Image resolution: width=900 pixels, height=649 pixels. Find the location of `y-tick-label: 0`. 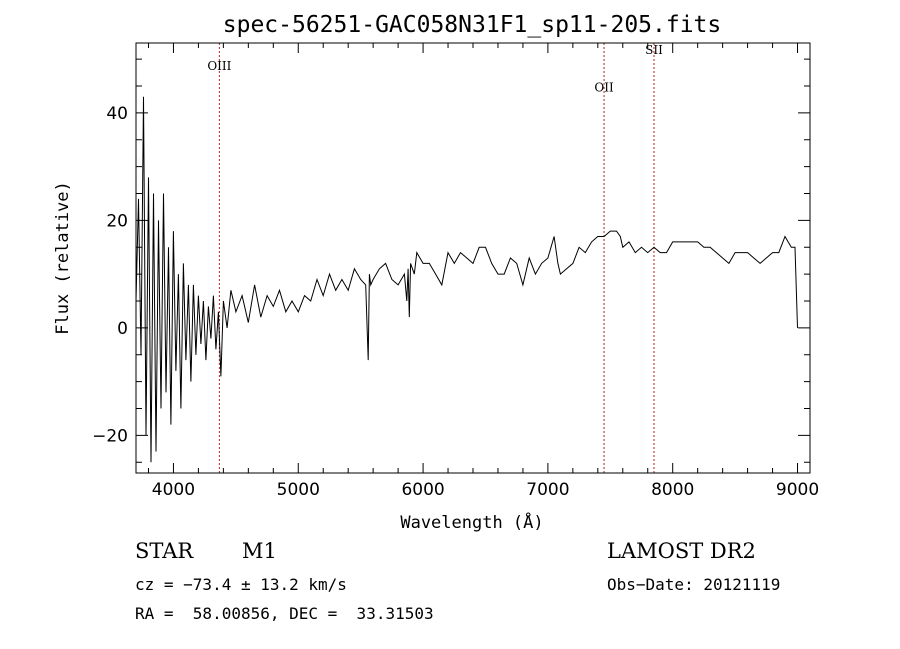

y-tick-label: 0 is located at coordinates (122, 329).